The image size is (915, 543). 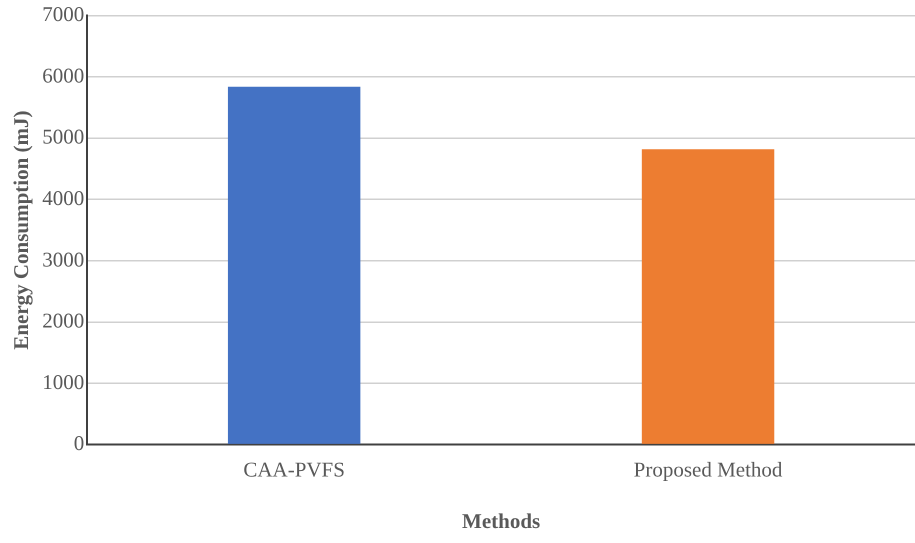 What do you see at coordinates (63, 382) in the screenshot?
I see `y-tick-label: 1000` at bounding box center [63, 382].